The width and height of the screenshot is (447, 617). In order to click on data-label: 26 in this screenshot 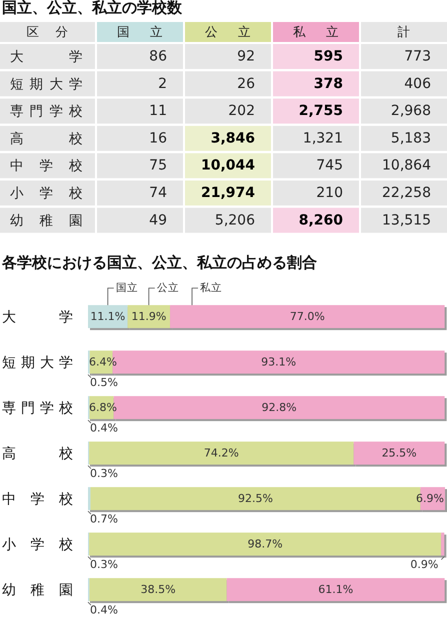, I will do `click(246, 84)`.